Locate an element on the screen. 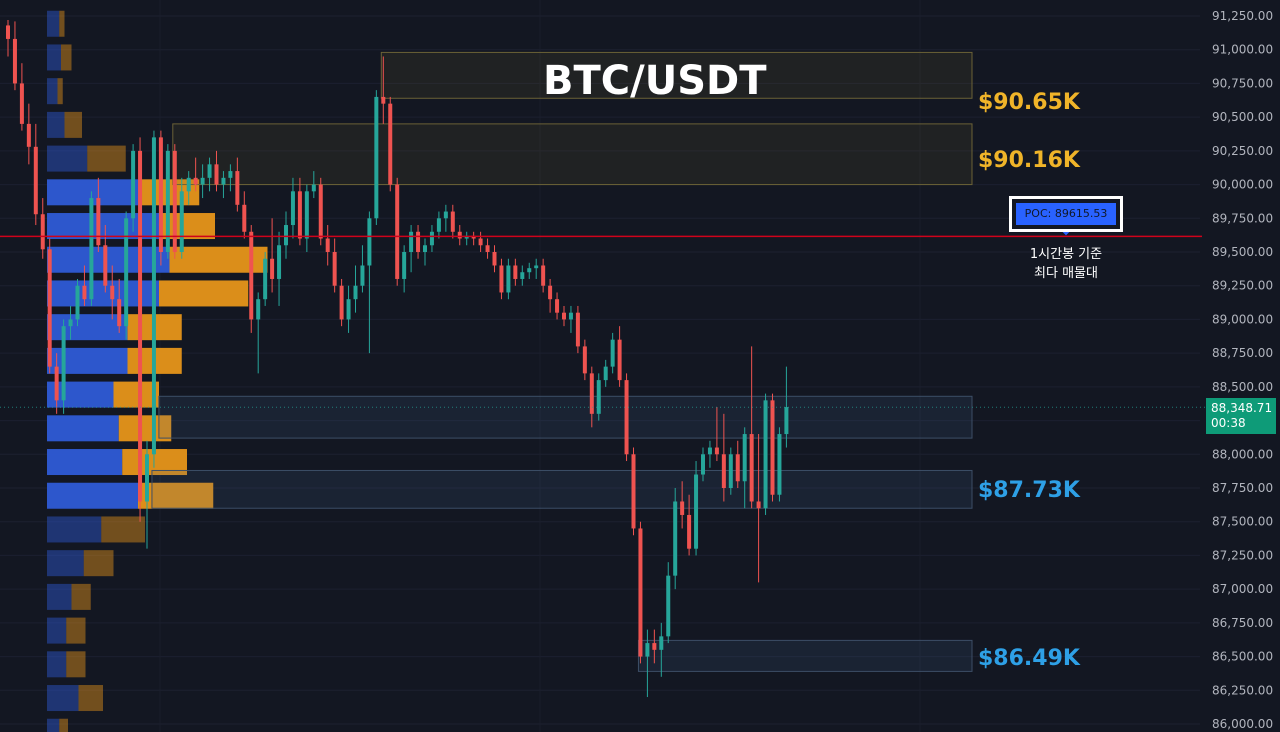 This screenshot has width=1280, height=732. y-tick-label: 86,000.00 is located at coordinates (1242, 724).